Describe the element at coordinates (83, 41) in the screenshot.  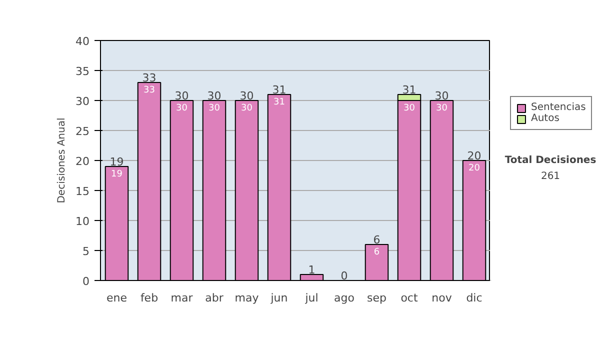
I see `y-tick-label: 40` at that location.